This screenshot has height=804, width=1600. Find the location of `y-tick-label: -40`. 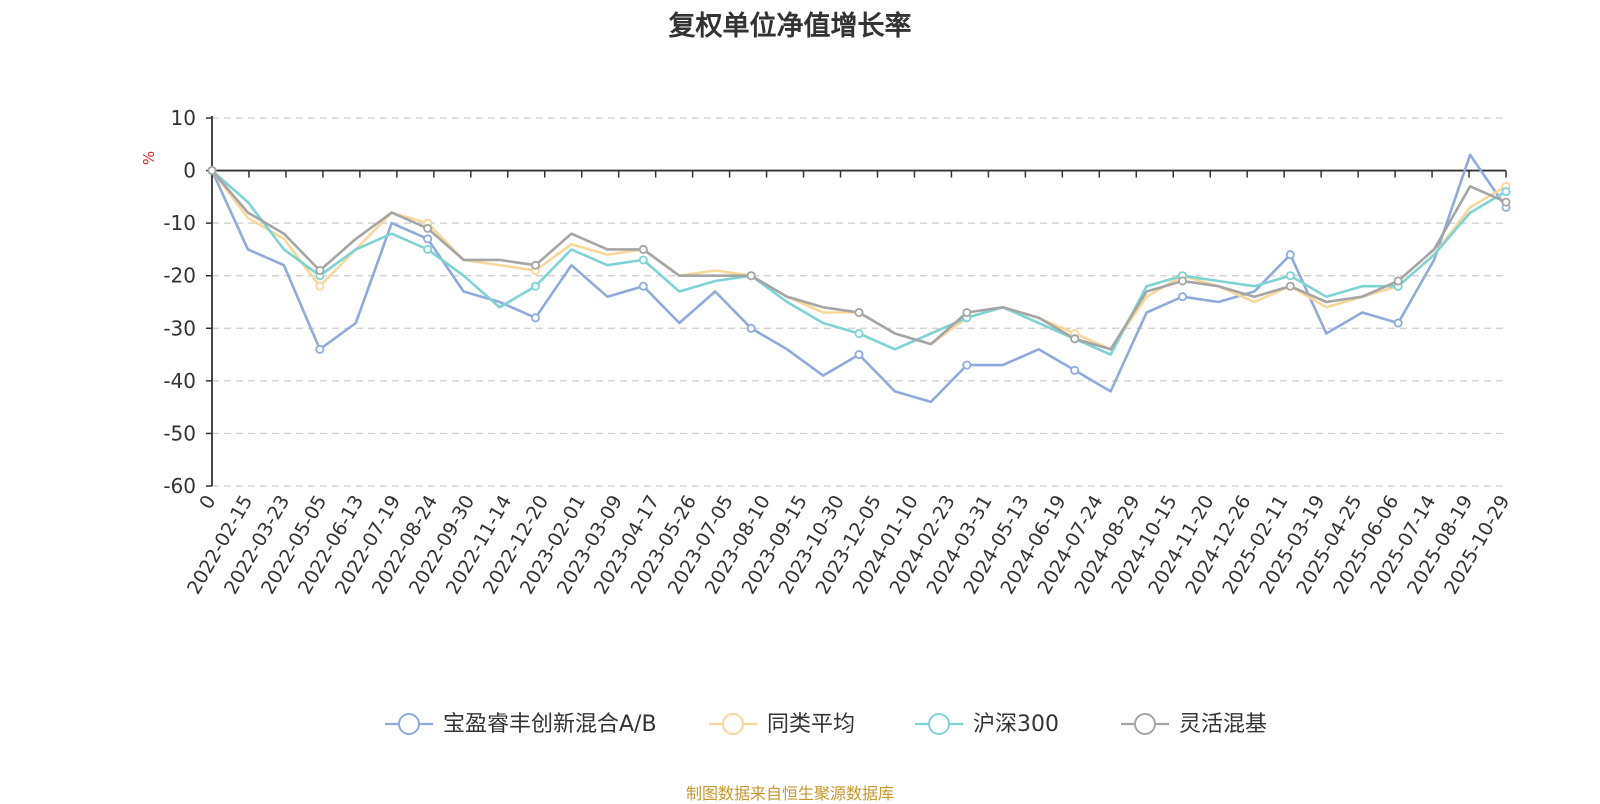

y-tick-label: -40 is located at coordinates (179, 381).